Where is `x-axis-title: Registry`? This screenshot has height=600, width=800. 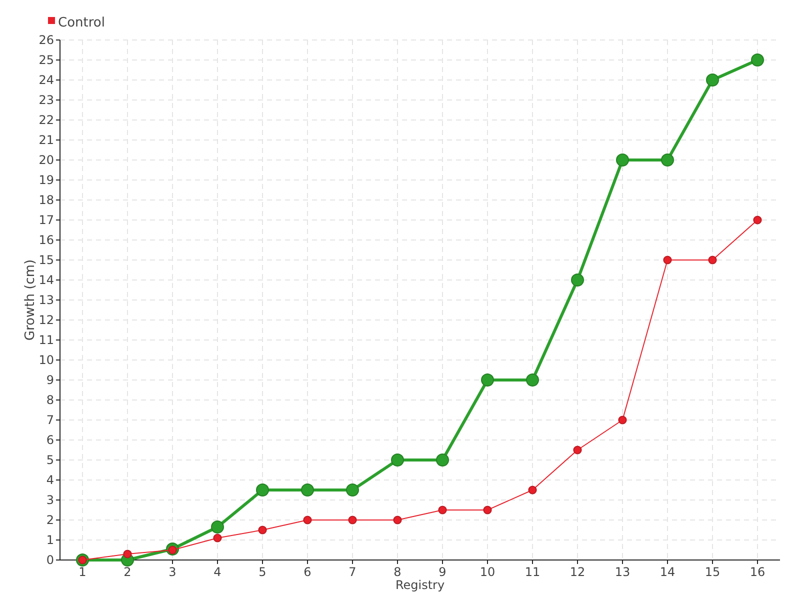
x-axis-title: Registry is located at coordinates (420, 585).